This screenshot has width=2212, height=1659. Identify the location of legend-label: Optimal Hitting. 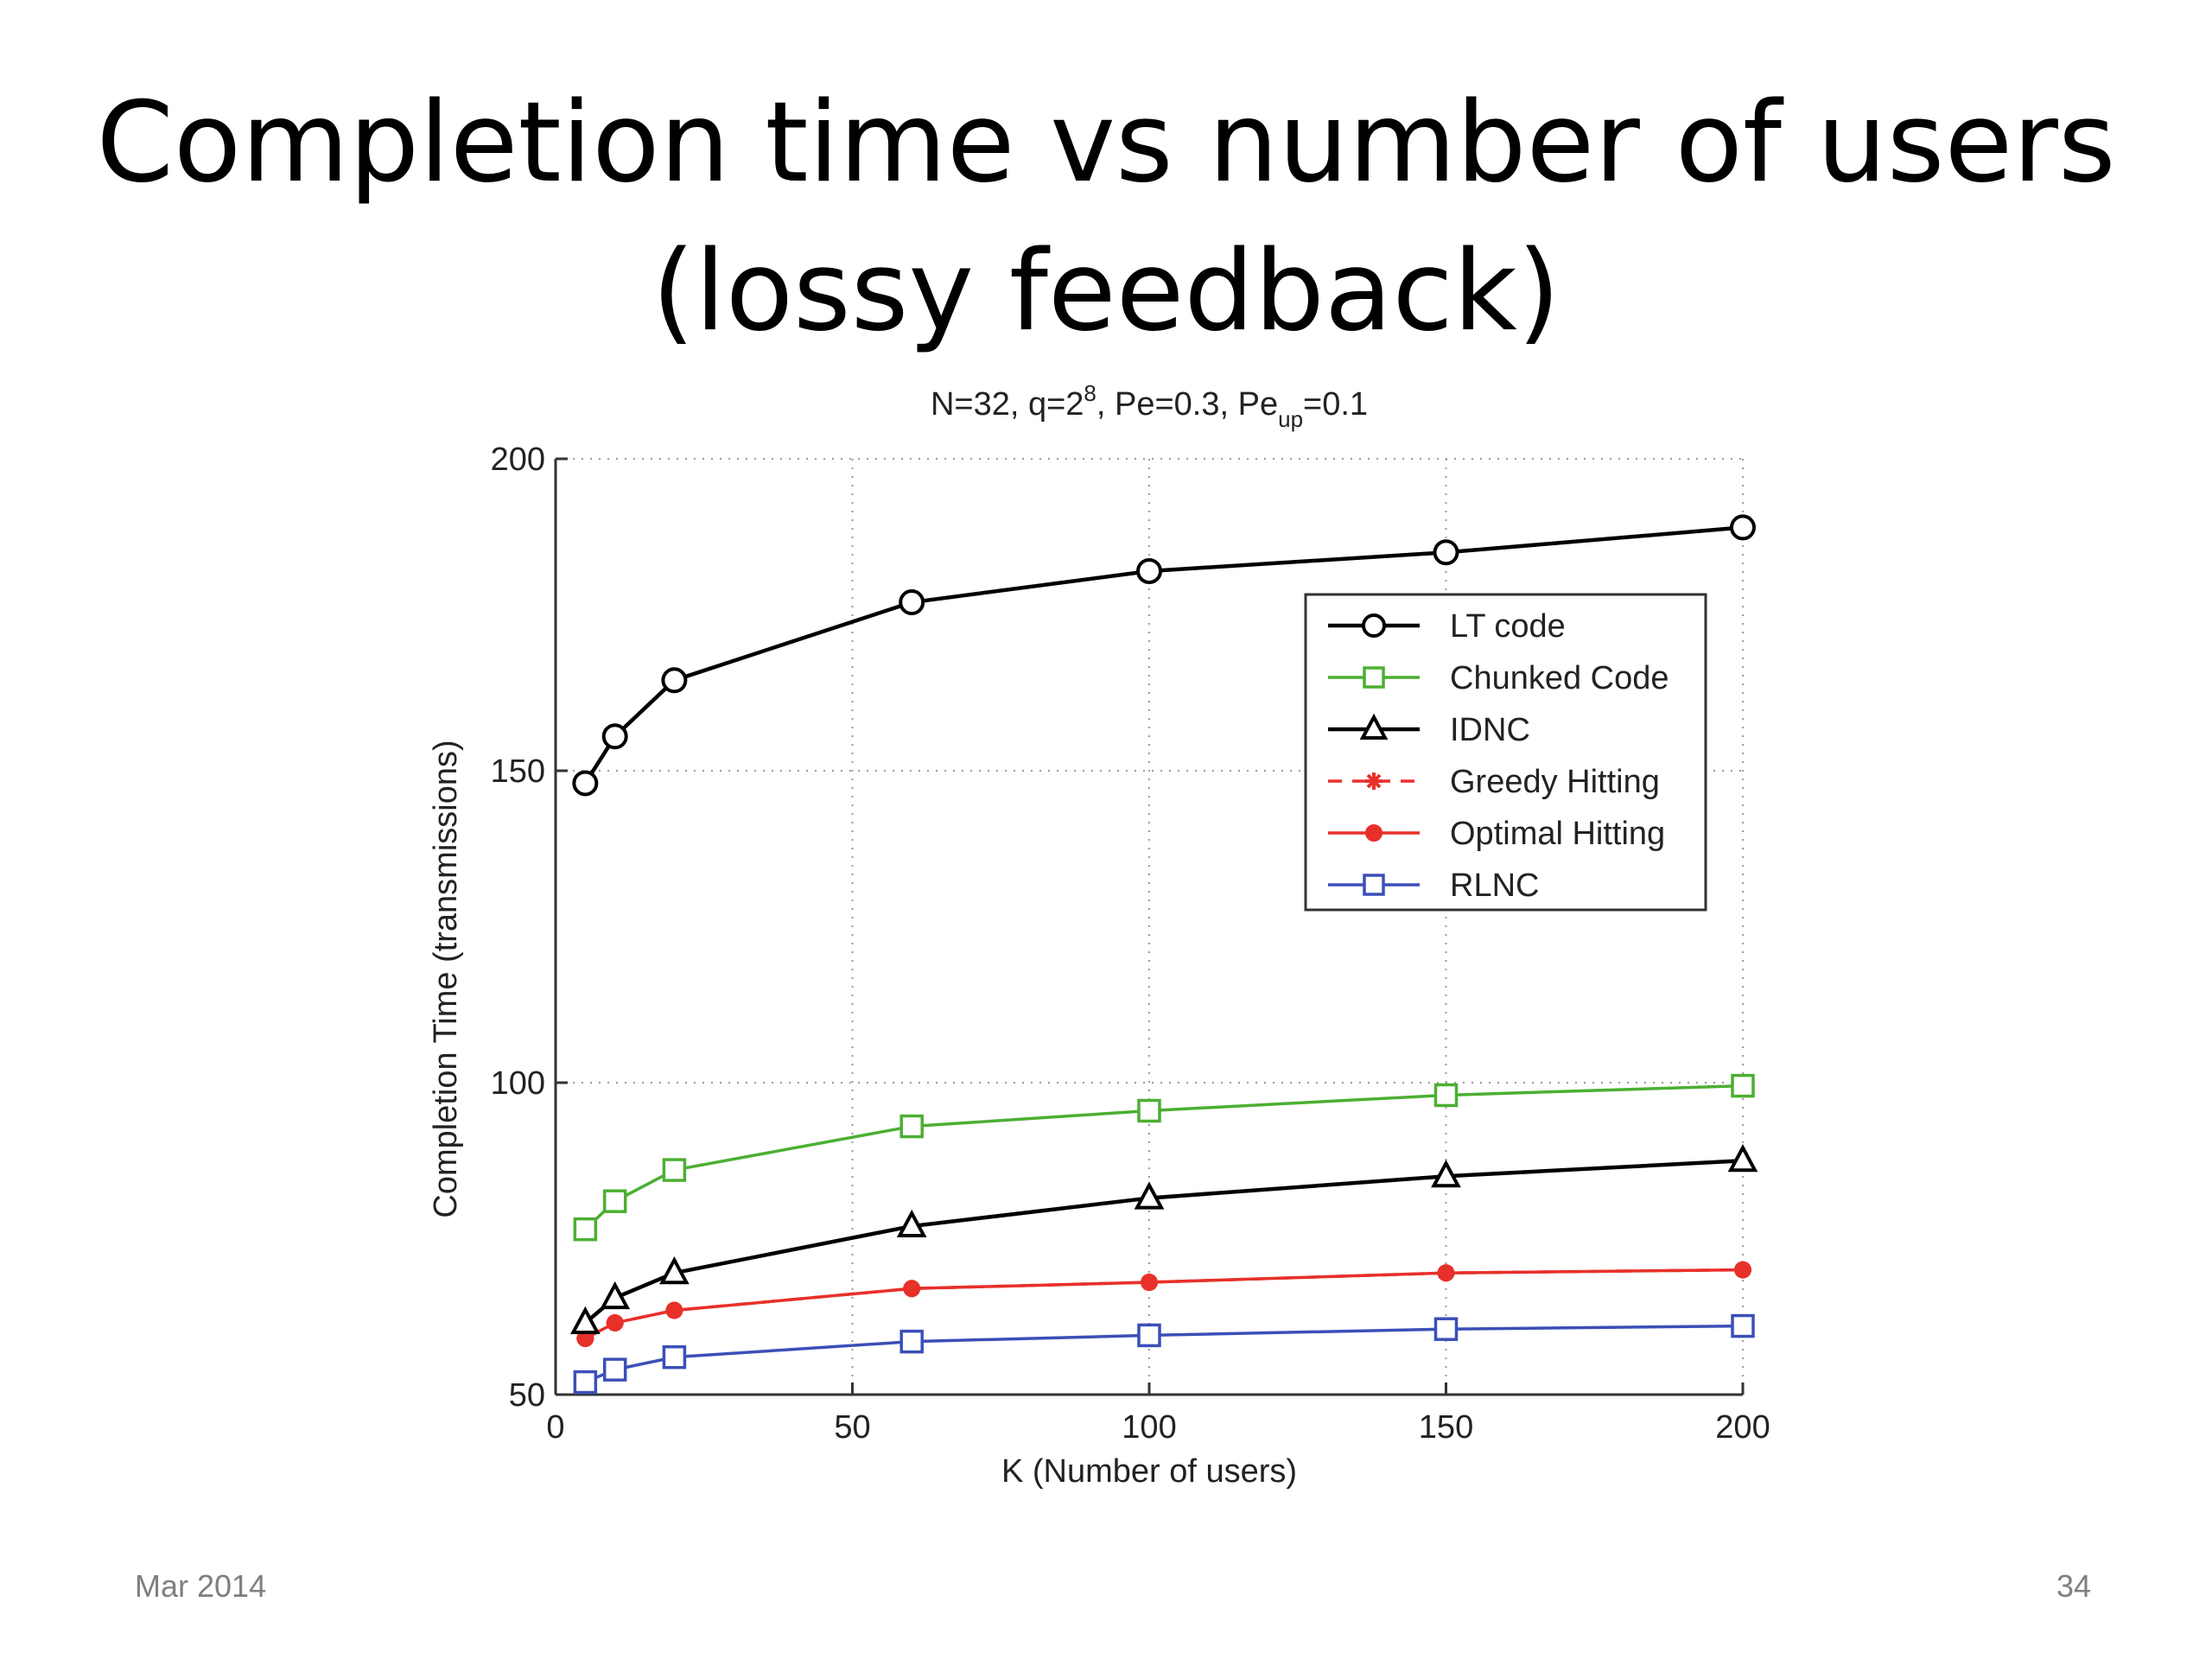
(1557, 834).